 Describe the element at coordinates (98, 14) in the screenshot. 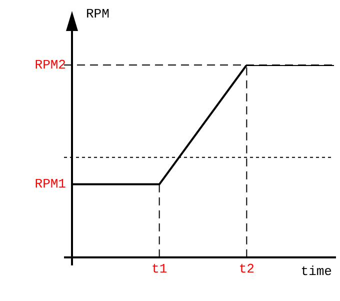

I see `y-axis-title: RPM` at that location.